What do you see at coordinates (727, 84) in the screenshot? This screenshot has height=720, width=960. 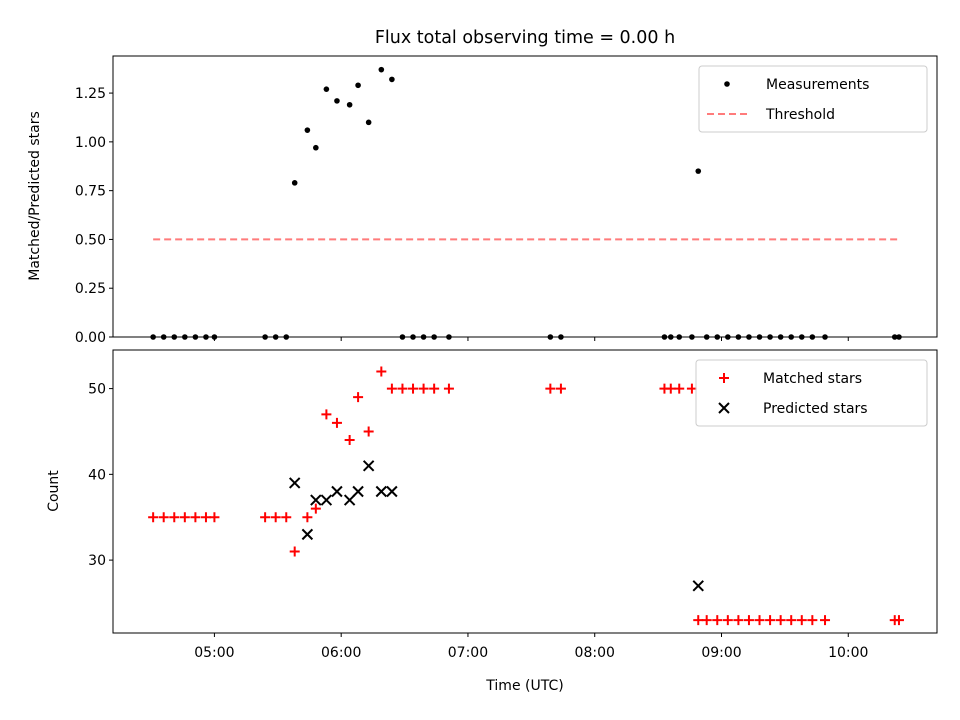 I see `legend-dot-swatch` at bounding box center [727, 84].